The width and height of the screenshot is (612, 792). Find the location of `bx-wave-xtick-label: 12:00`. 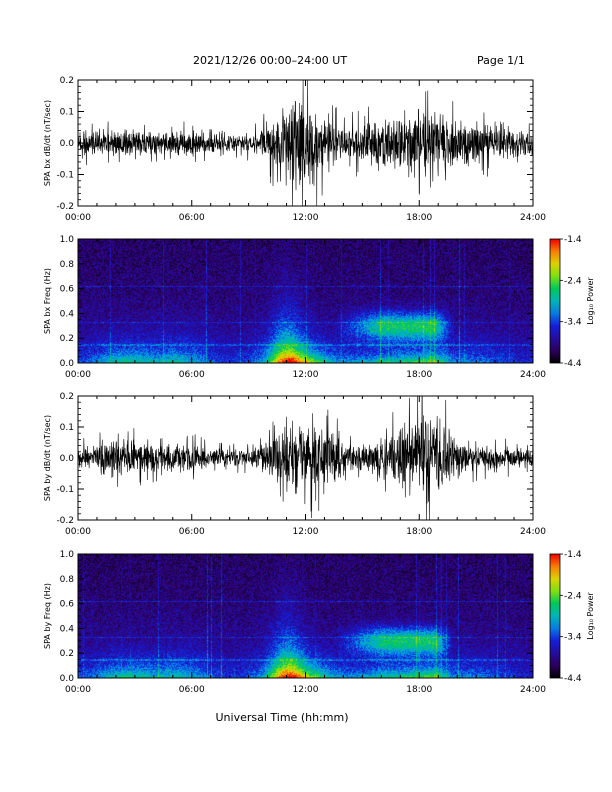

bx-wave-xtick-label: 12:00 is located at coordinates (306, 218).